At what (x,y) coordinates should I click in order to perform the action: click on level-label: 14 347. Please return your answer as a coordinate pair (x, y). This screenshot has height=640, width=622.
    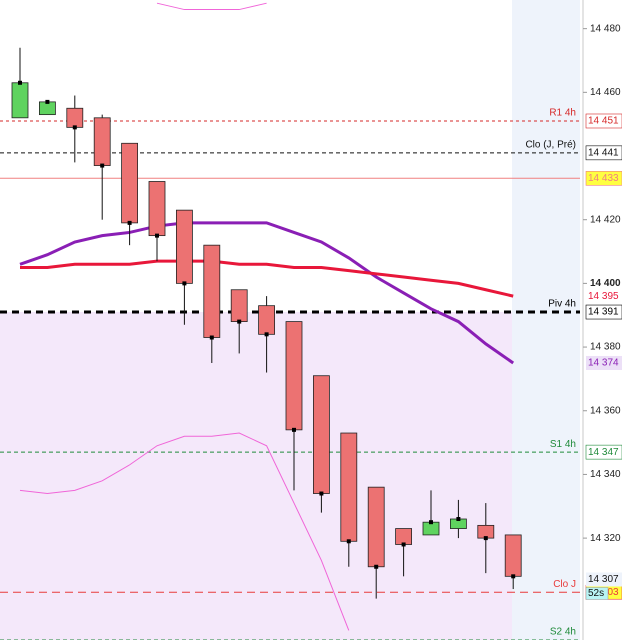
    Looking at the image, I should click on (603, 452).